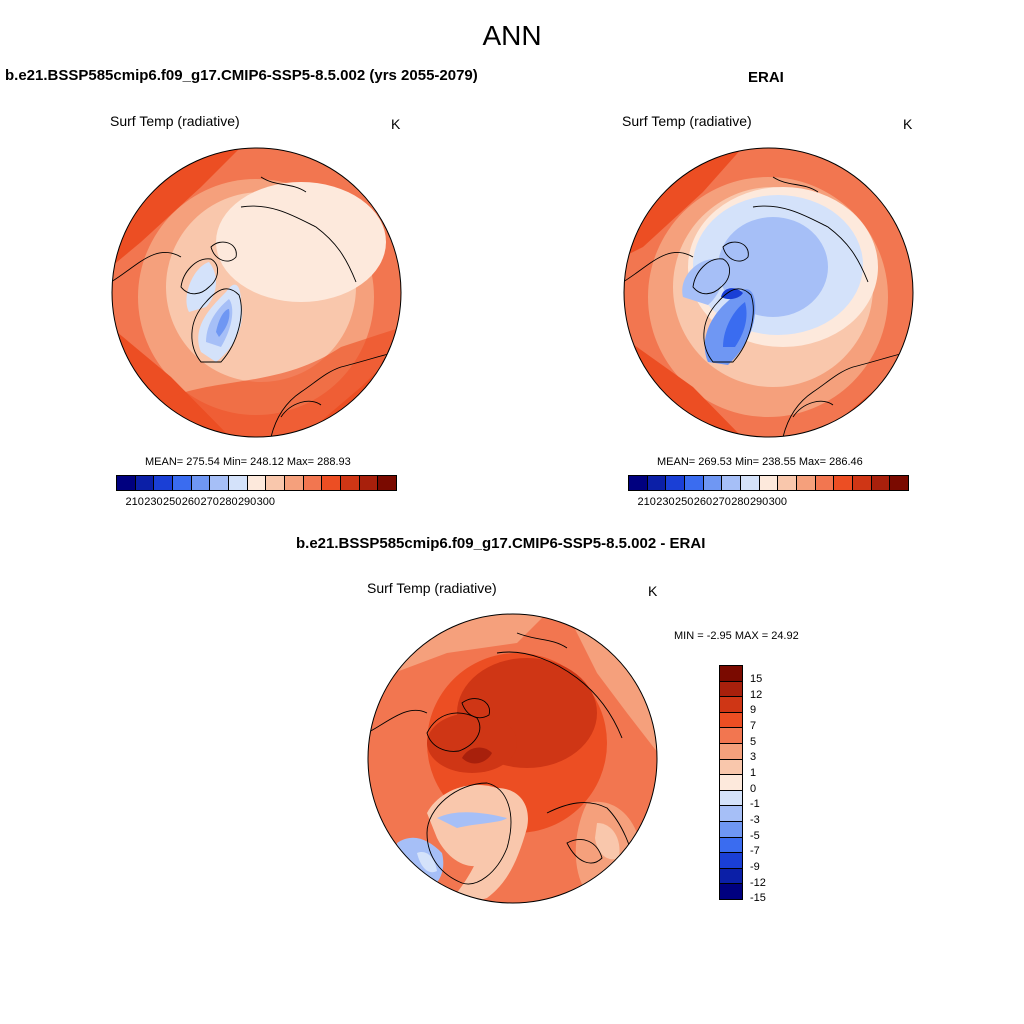 The image size is (1024, 1024). What do you see at coordinates (755, 835) in the screenshot?
I see `colorbar-tick-label: -5` at bounding box center [755, 835].